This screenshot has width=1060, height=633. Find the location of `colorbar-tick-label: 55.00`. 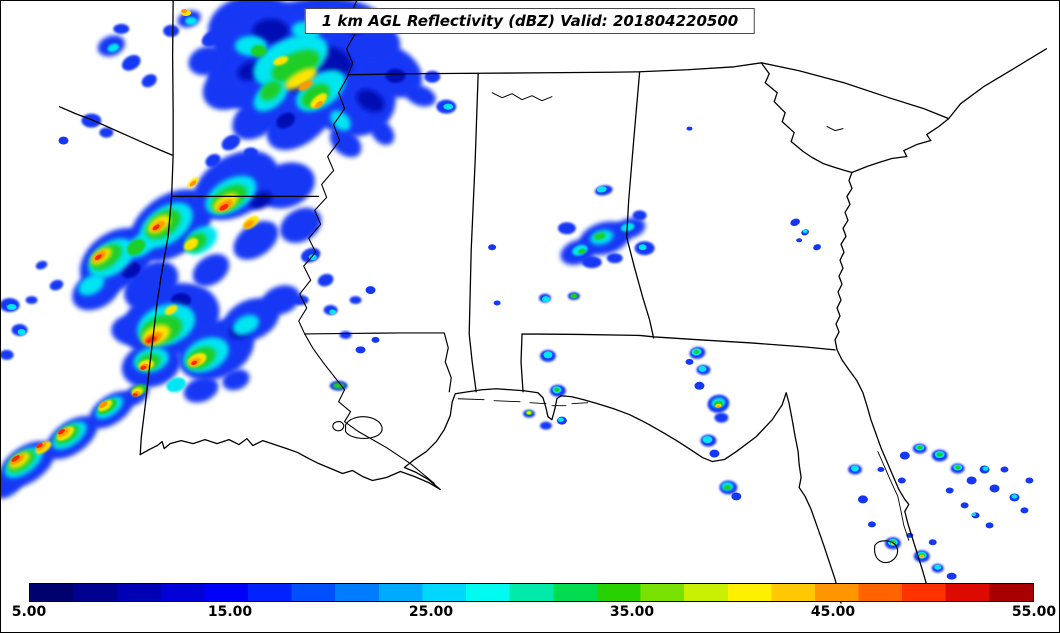

colorbar-tick-label: 55.00 is located at coordinates (1034, 612).